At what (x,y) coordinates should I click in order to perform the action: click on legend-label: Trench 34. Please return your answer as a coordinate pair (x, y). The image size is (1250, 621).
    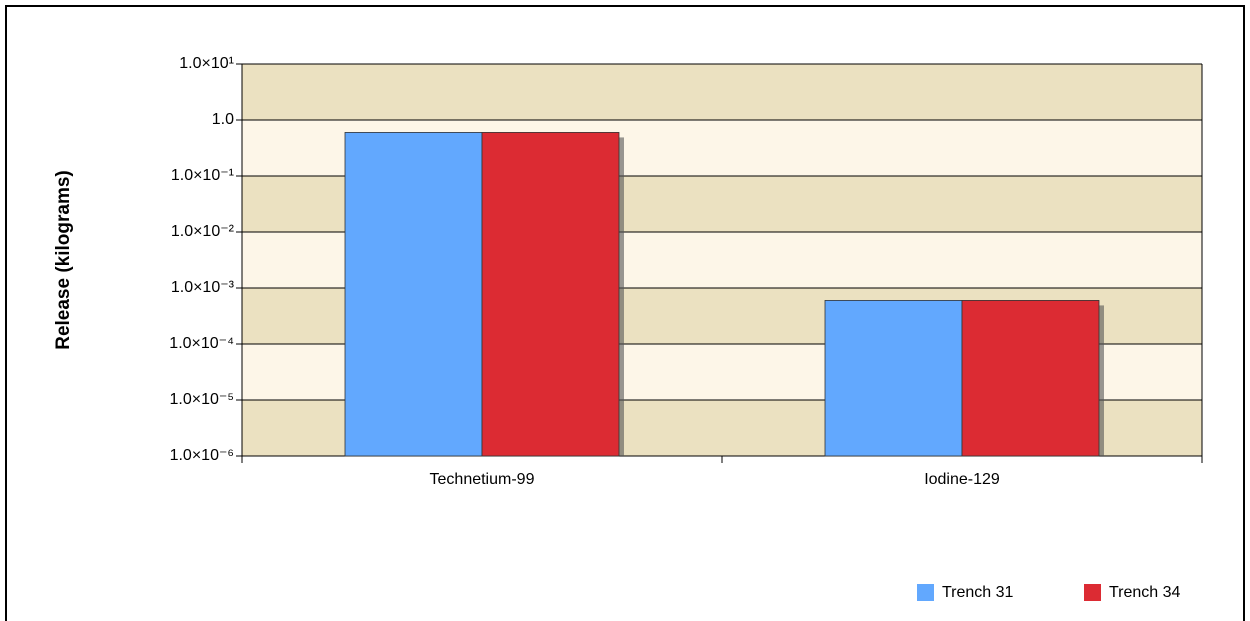
    Looking at the image, I should click on (1145, 592).